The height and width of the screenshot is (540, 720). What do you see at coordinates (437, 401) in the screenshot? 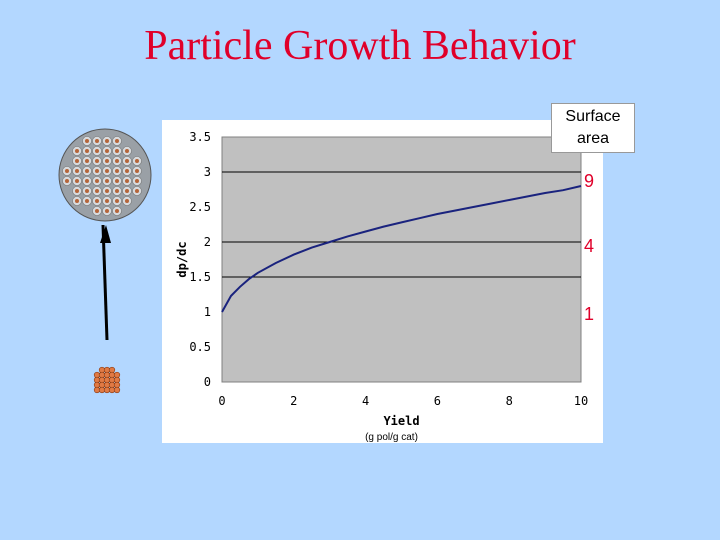
I see `x-tick-label: 6` at bounding box center [437, 401].